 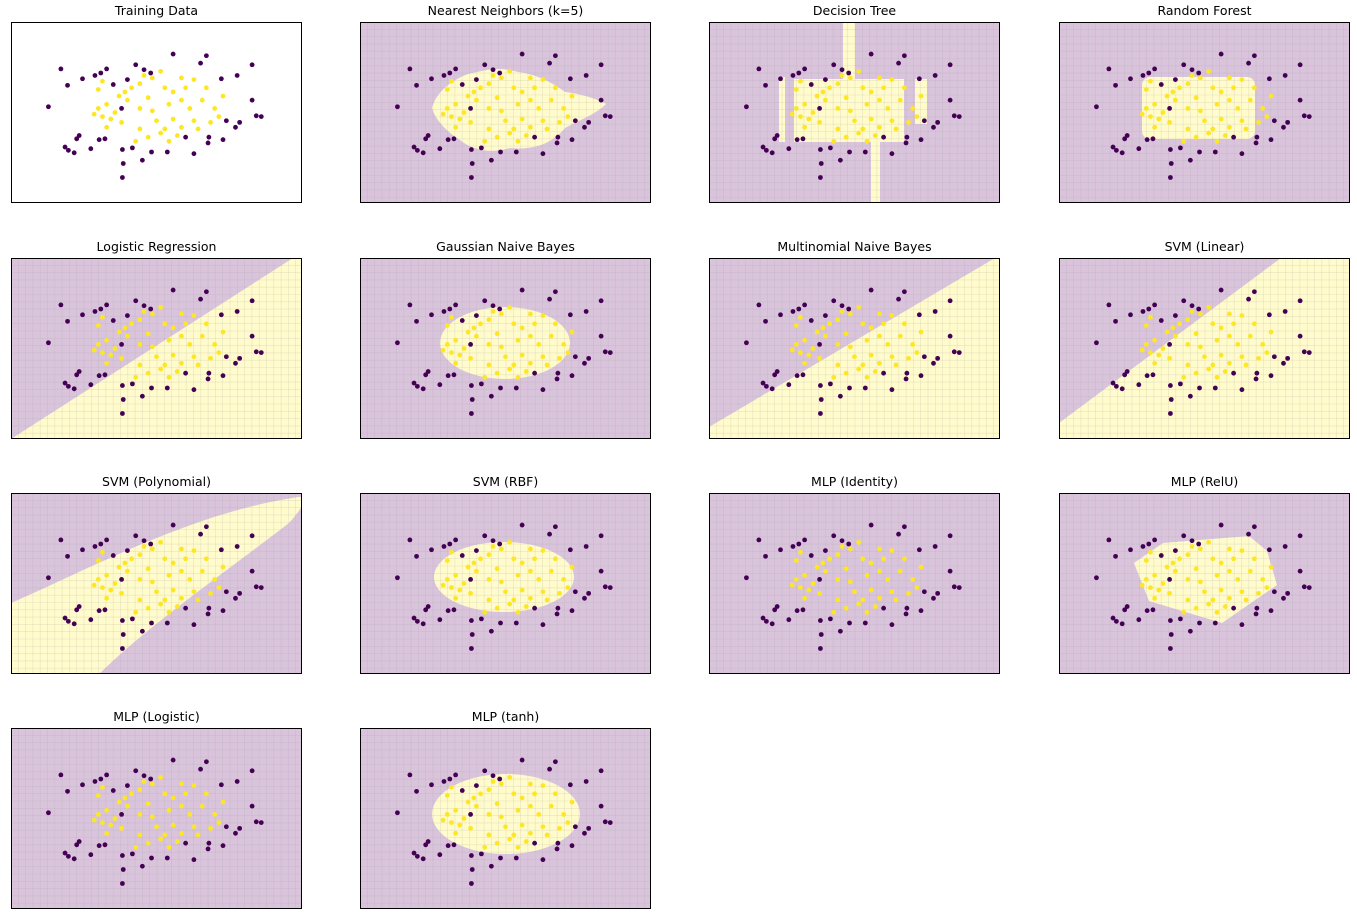 I want to click on axes-frame, so click(x=505, y=112).